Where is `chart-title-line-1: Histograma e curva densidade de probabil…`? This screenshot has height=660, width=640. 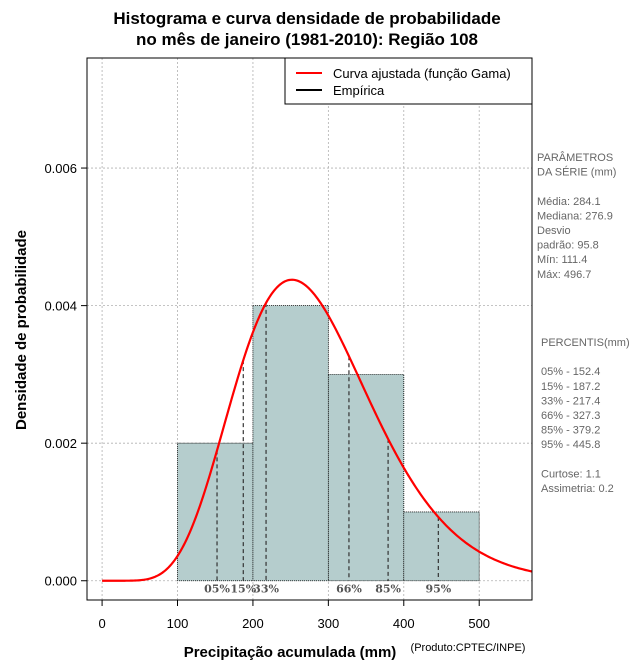 chart-title-line-1: Histograma e curva densidade de probabil… is located at coordinates (306, 18).